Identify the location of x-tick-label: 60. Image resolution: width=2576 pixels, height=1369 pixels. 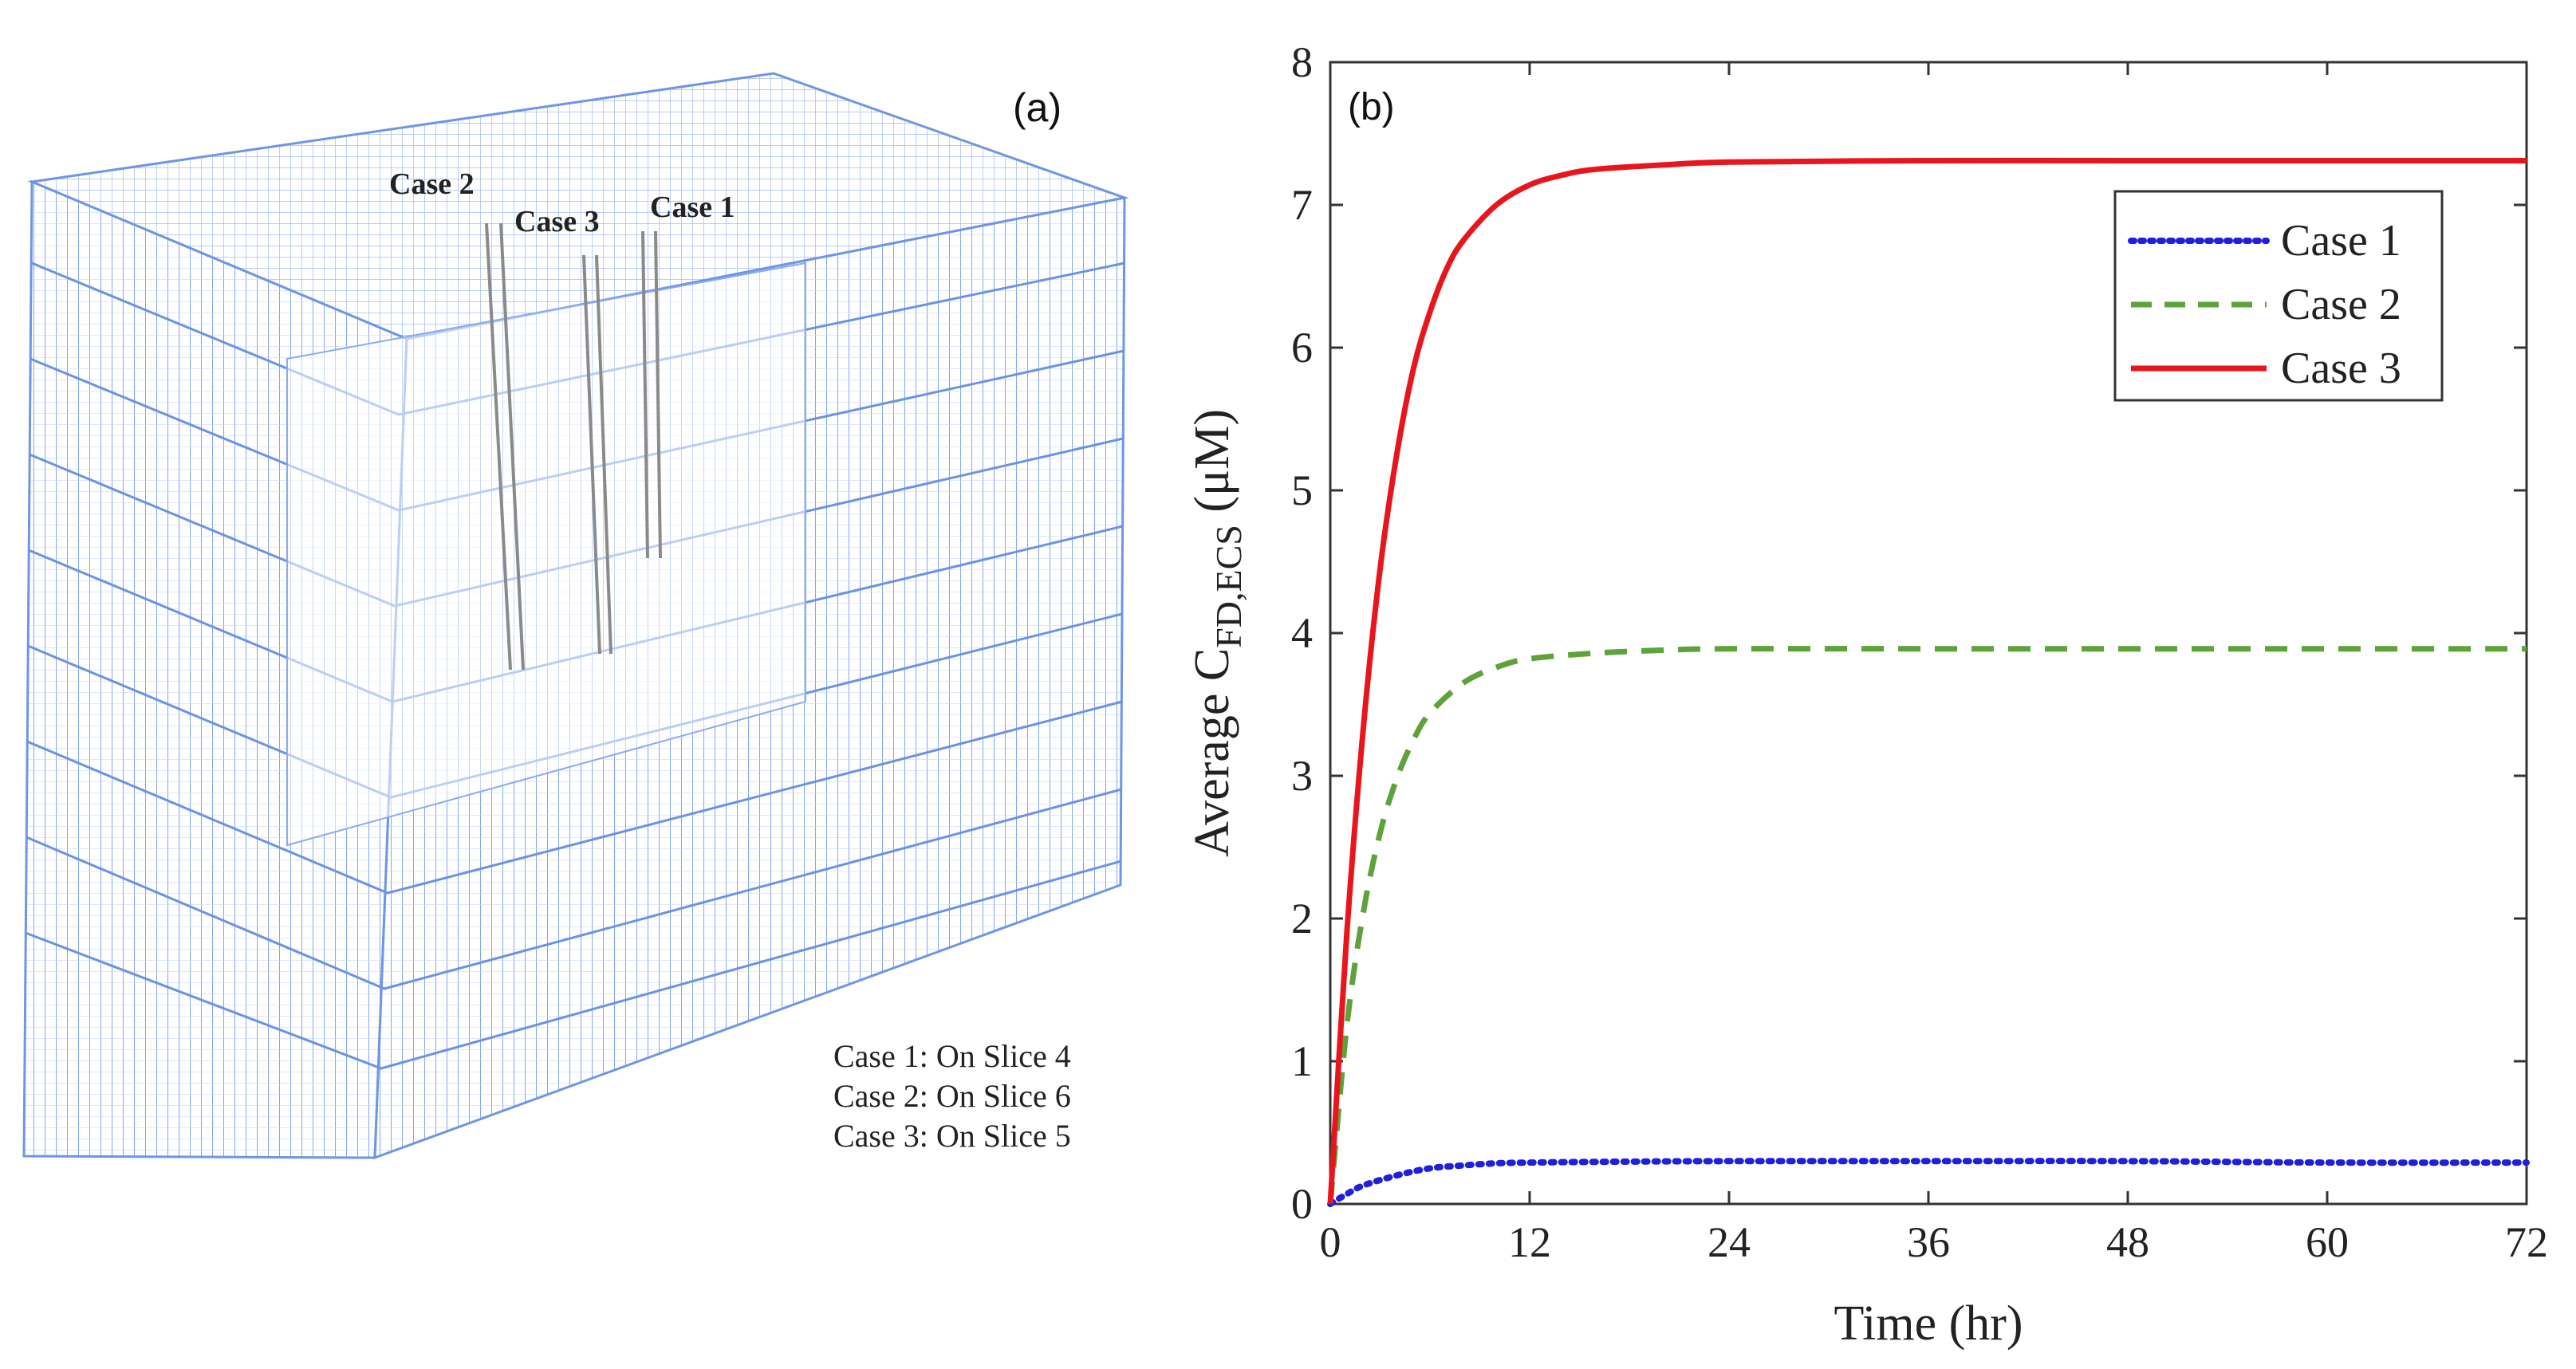
(2327, 1242).